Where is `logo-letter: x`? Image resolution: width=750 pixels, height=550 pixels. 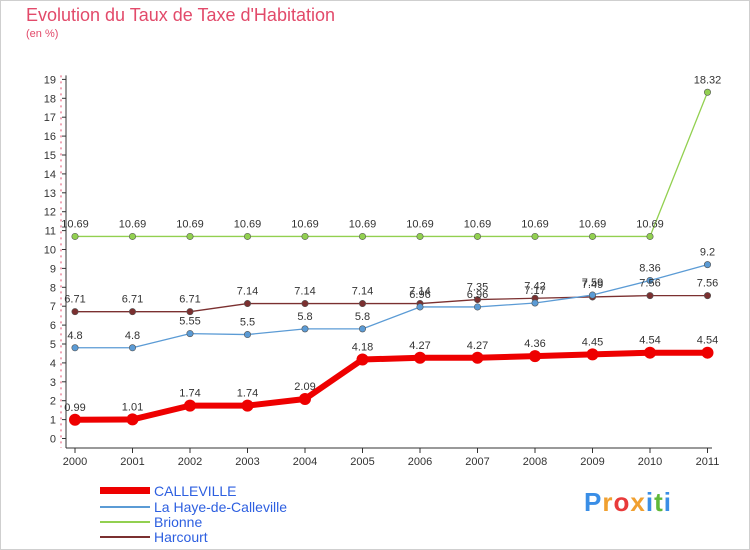 logo-letter: x is located at coordinates (638, 502).